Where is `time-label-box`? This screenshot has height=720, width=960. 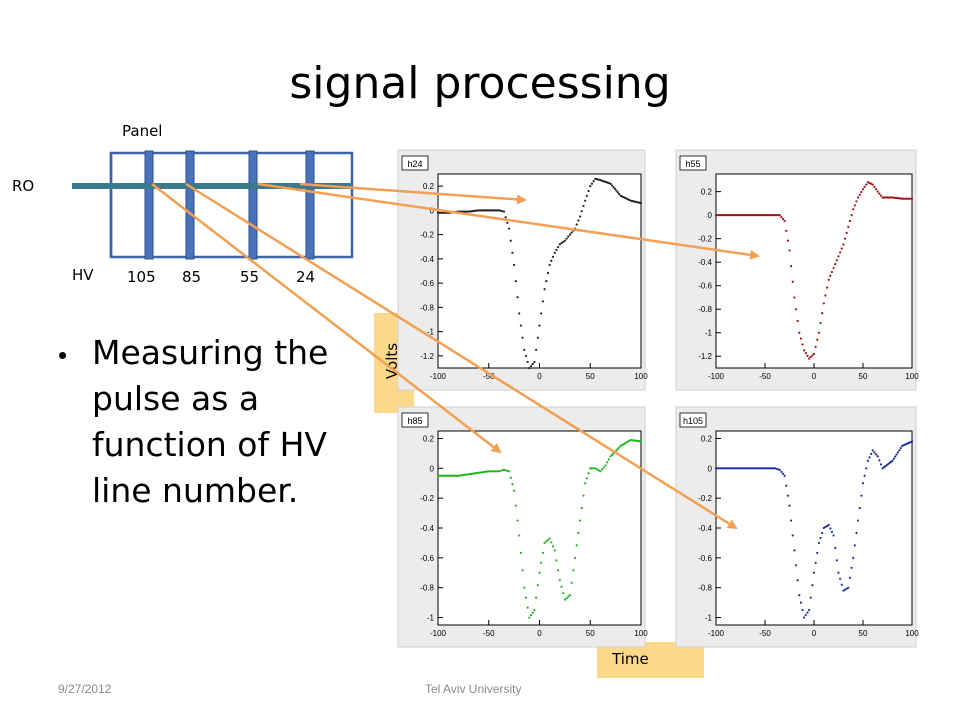
time-label-box is located at coordinates (650, 660).